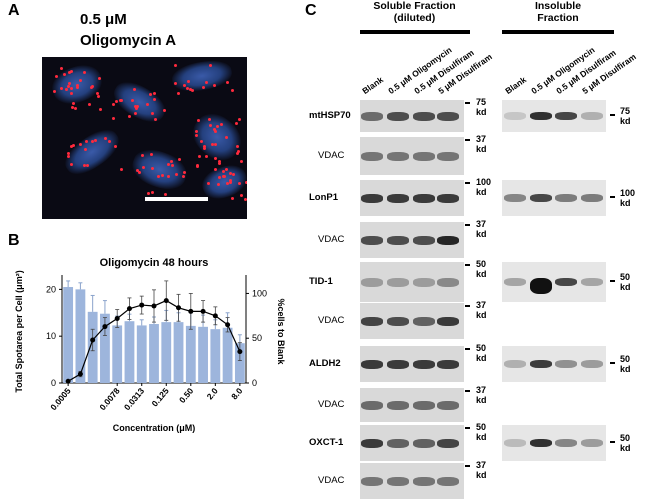 The width and height of the screenshot is (661, 499). I want to click on y-tick-label-right: 0, so click(254, 383).